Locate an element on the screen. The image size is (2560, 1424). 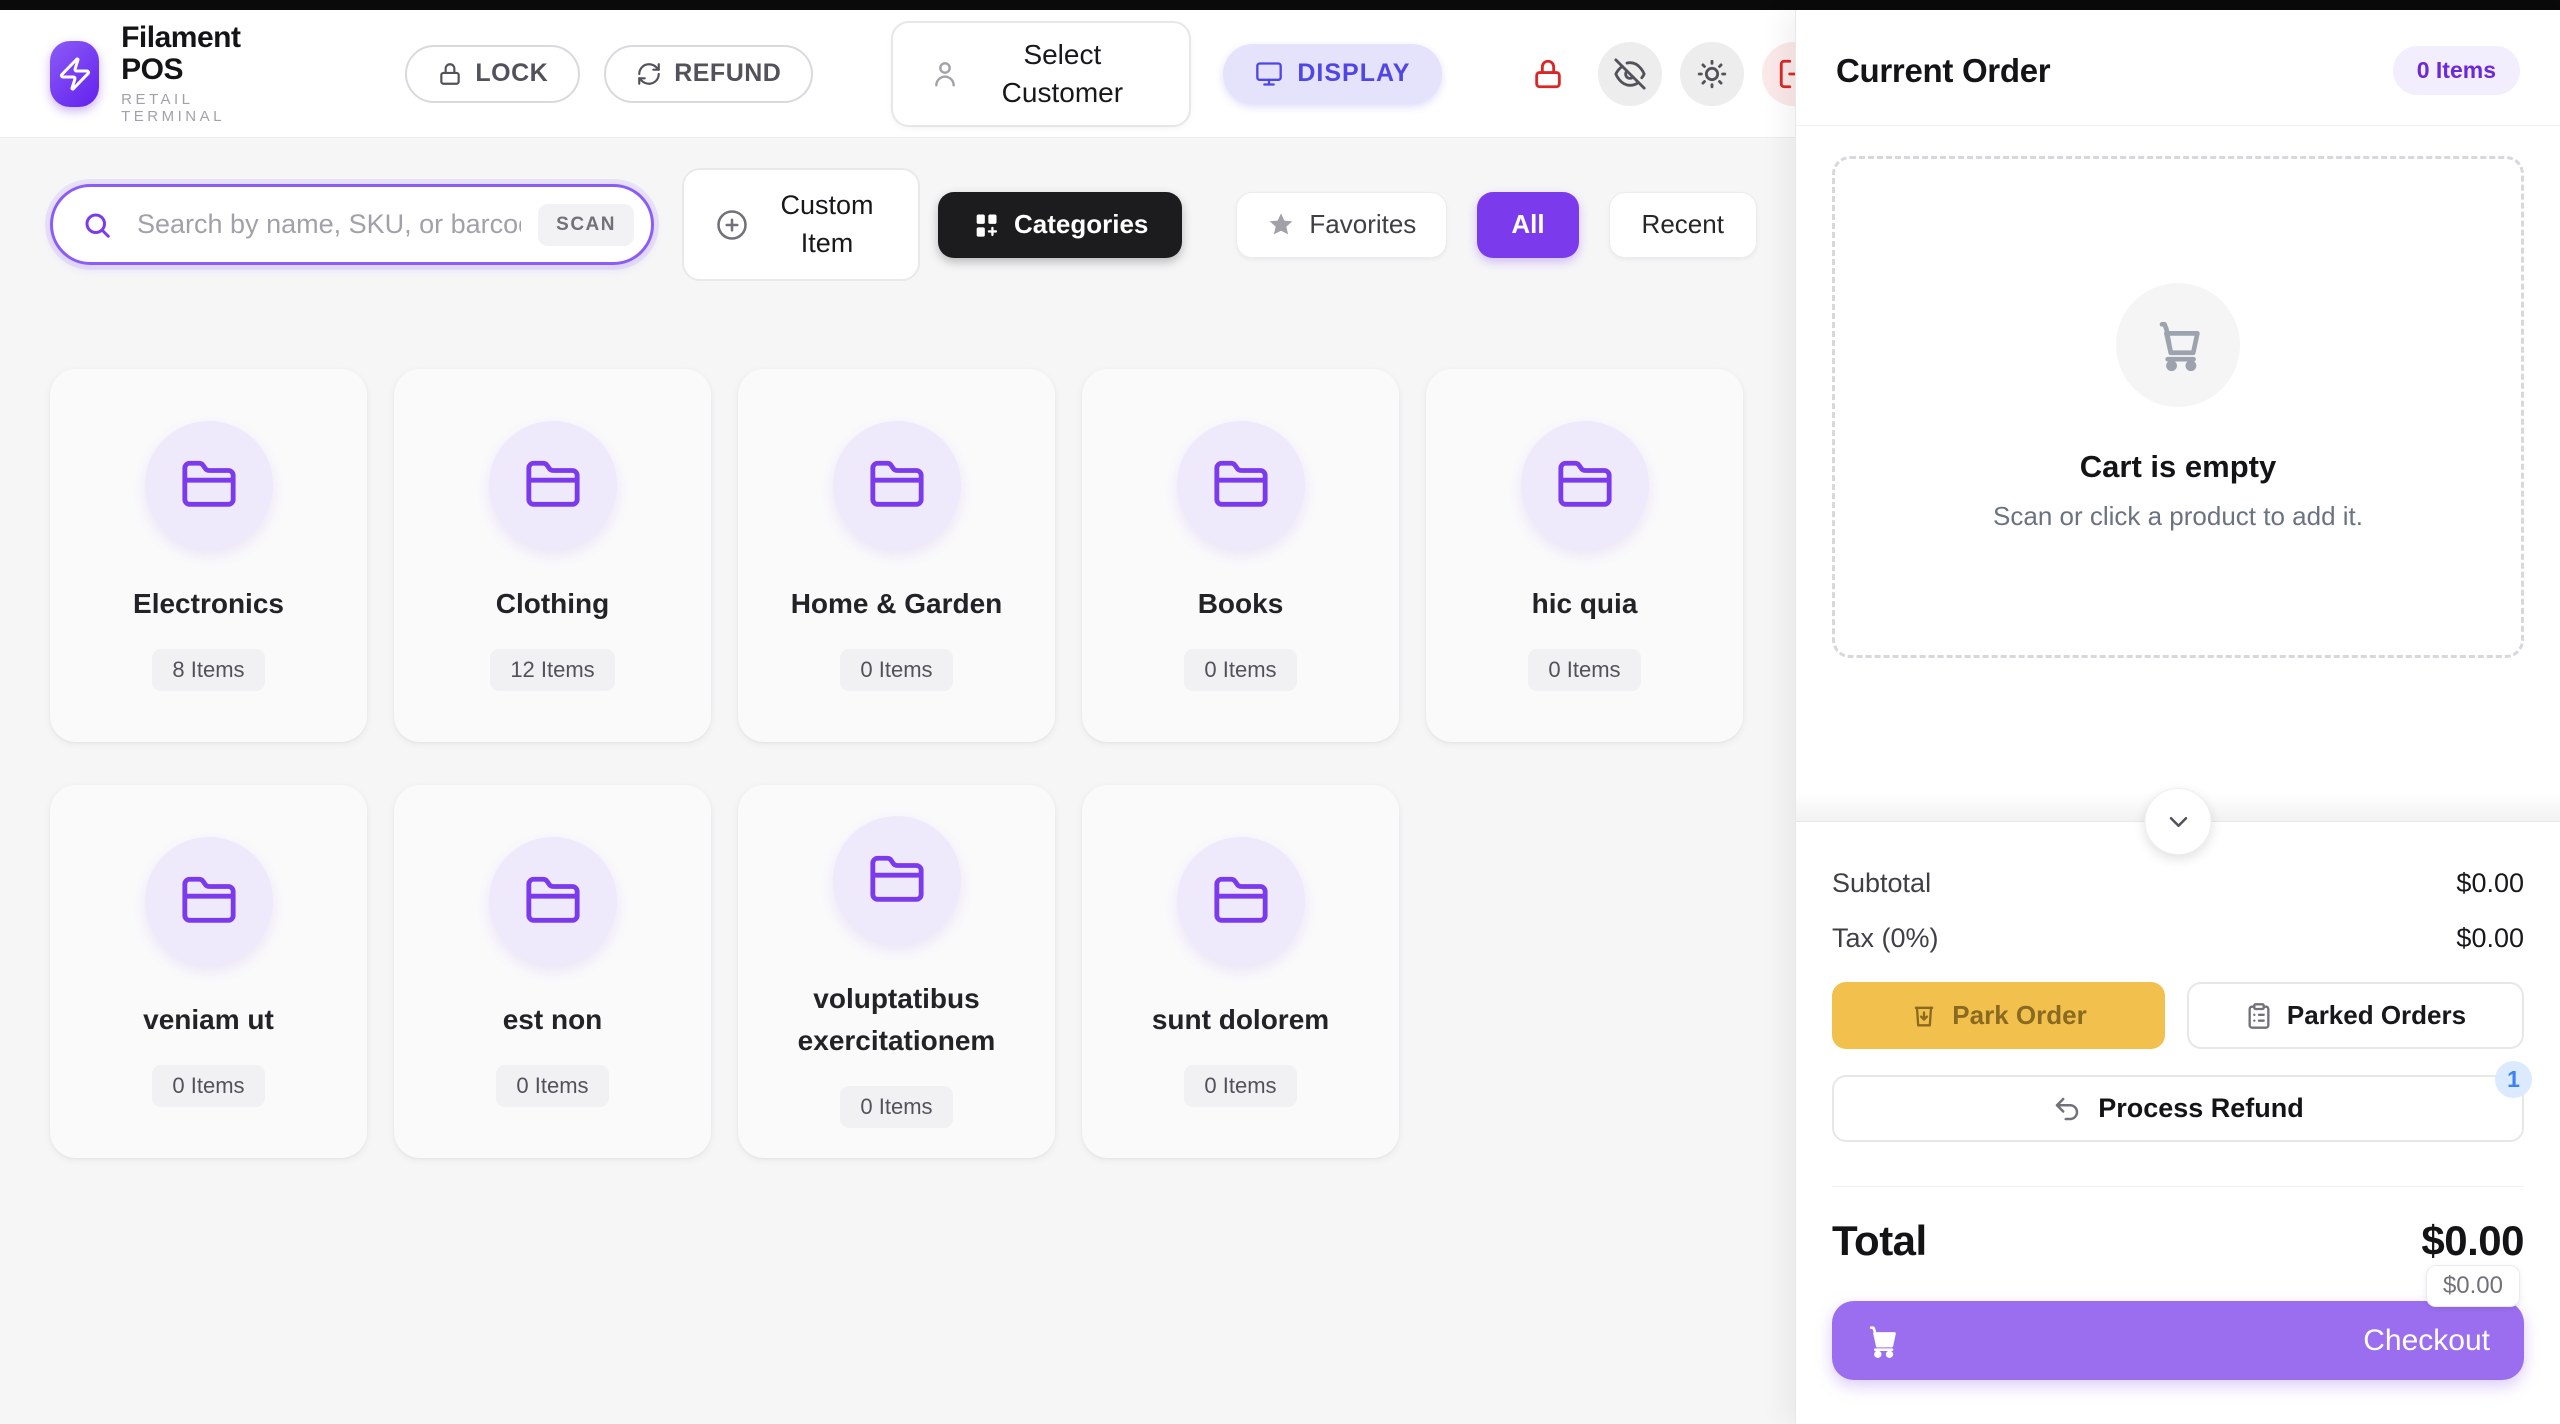
category-card-veniam-ut: veniam ut 0 Items is located at coordinates (208, 971).